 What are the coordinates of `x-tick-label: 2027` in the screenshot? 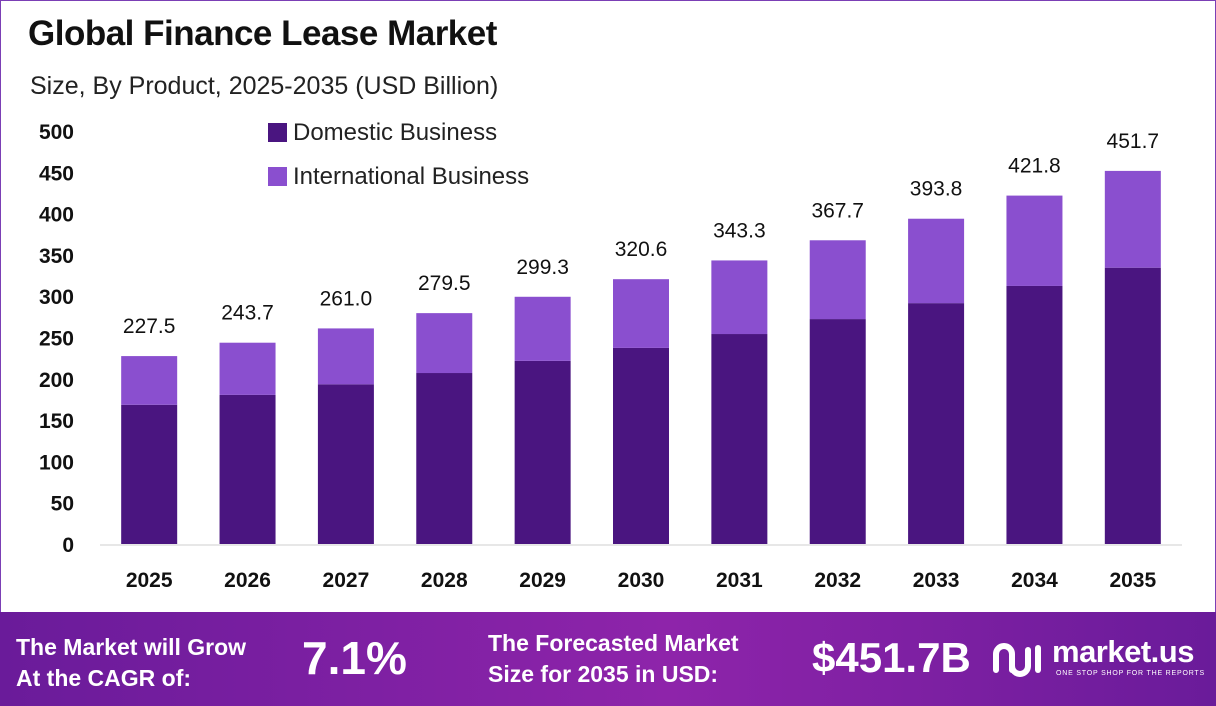 It's located at (346, 580).